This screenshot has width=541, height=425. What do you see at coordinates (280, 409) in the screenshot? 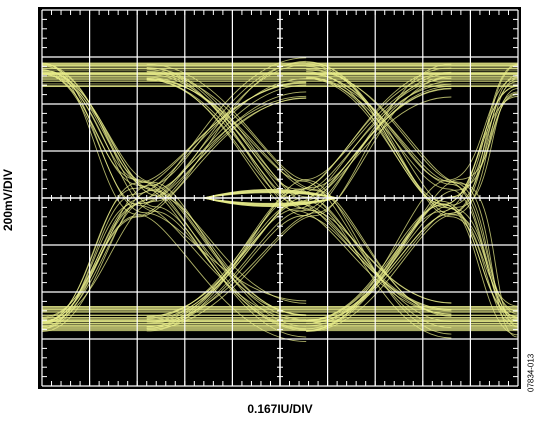
I see `x-axis-label: 0.167IU/DIV` at bounding box center [280, 409].